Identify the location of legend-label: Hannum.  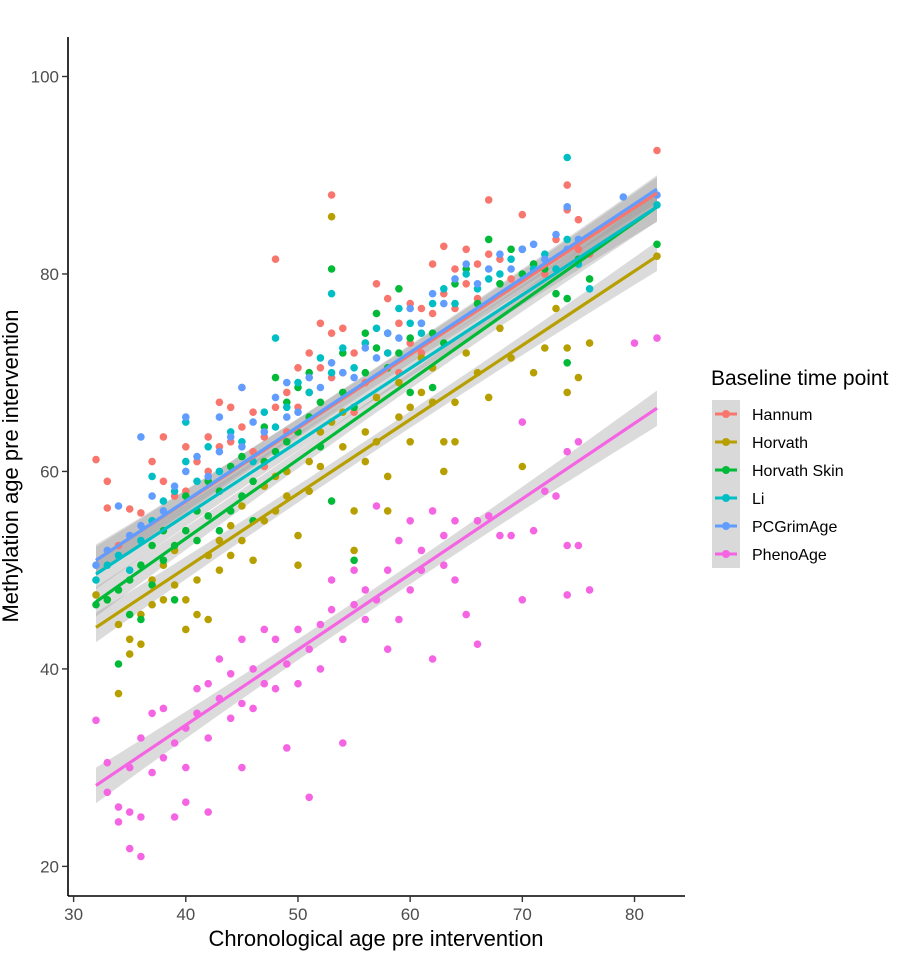
(782, 415).